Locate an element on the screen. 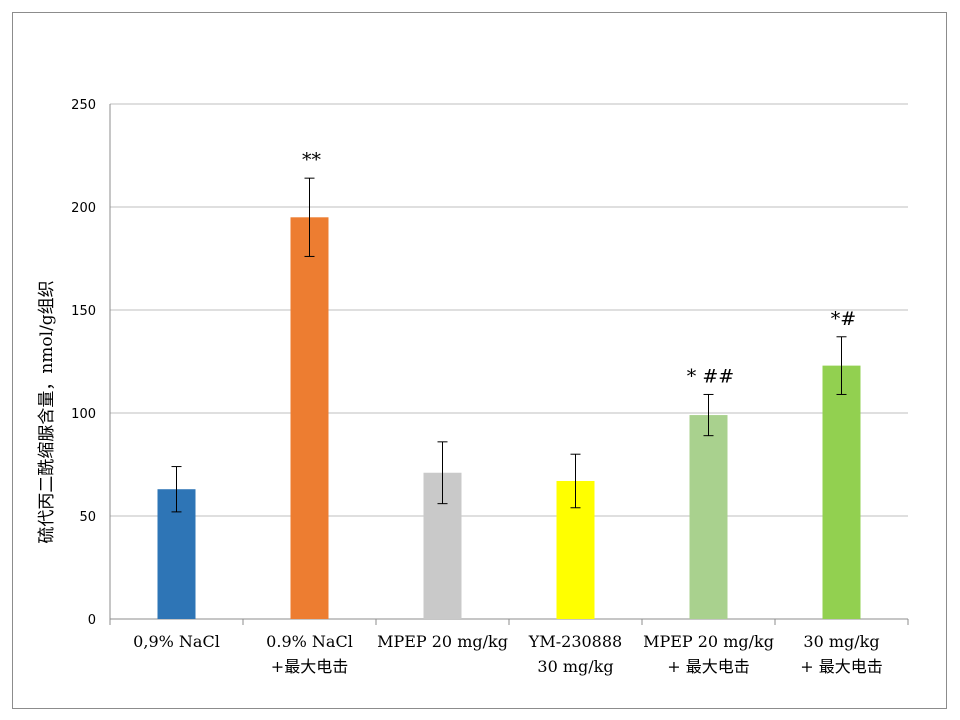 The image size is (960, 720). y-tick-label: 150 is located at coordinates (83, 311).